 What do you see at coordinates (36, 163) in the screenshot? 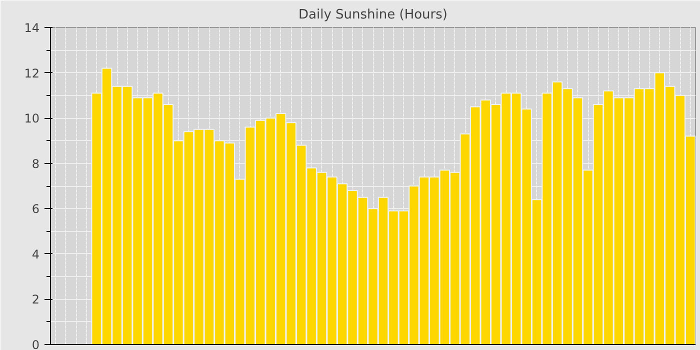
I see `y-tick-label: 8` at bounding box center [36, 163].